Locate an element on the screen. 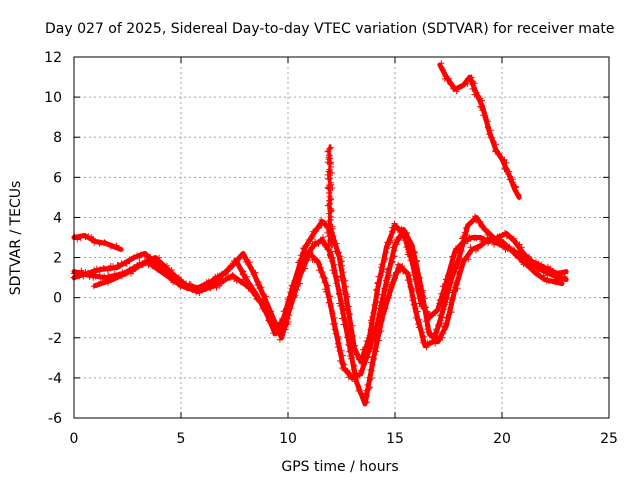 Image resolution: width=640 pixels, height=480 pixels. series-track-early is located at coordinates (97, 242).